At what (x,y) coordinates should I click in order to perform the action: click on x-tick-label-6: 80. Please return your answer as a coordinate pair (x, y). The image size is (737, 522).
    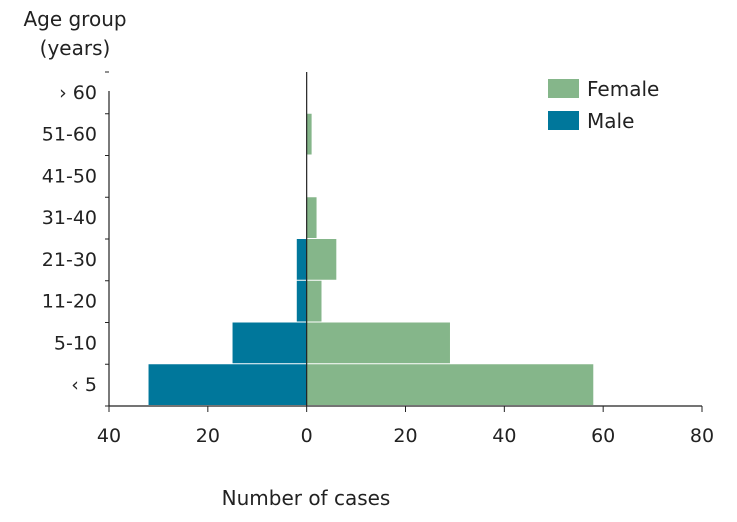
    Looking at the image, I should click on (702, 436).